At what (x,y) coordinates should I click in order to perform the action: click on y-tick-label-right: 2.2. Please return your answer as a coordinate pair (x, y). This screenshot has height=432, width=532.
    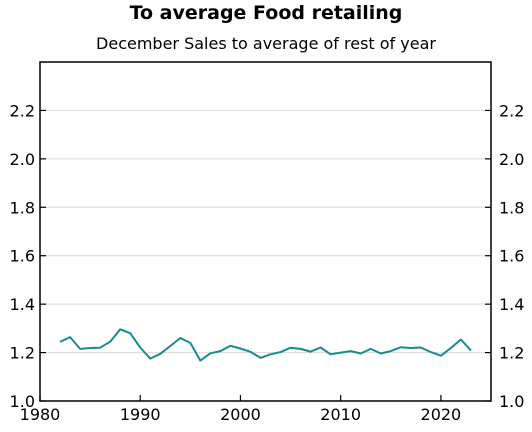
    Looking at the image, I should click on (511, 110).